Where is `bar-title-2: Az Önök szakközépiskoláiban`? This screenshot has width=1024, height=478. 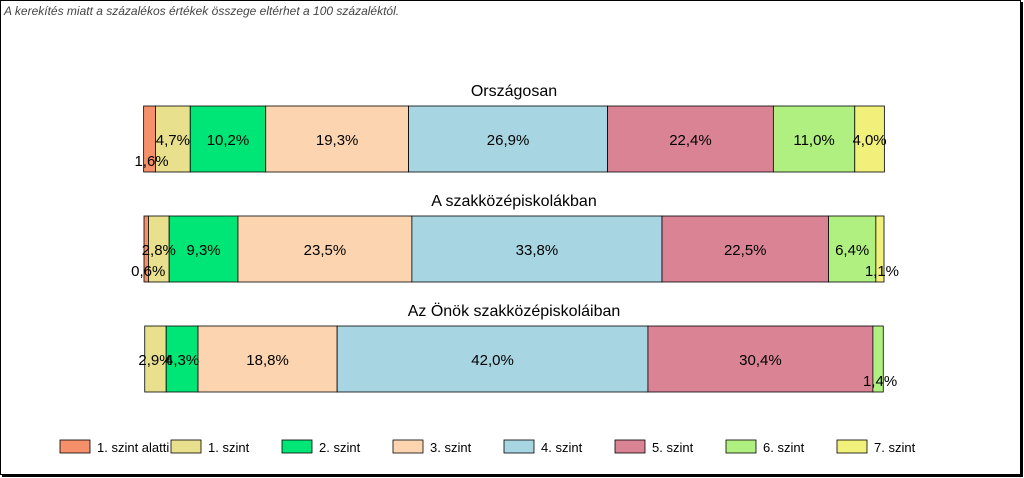 bar-title-2: Az Önök szakközépiskoláiban is located at coordinates (514, 311).